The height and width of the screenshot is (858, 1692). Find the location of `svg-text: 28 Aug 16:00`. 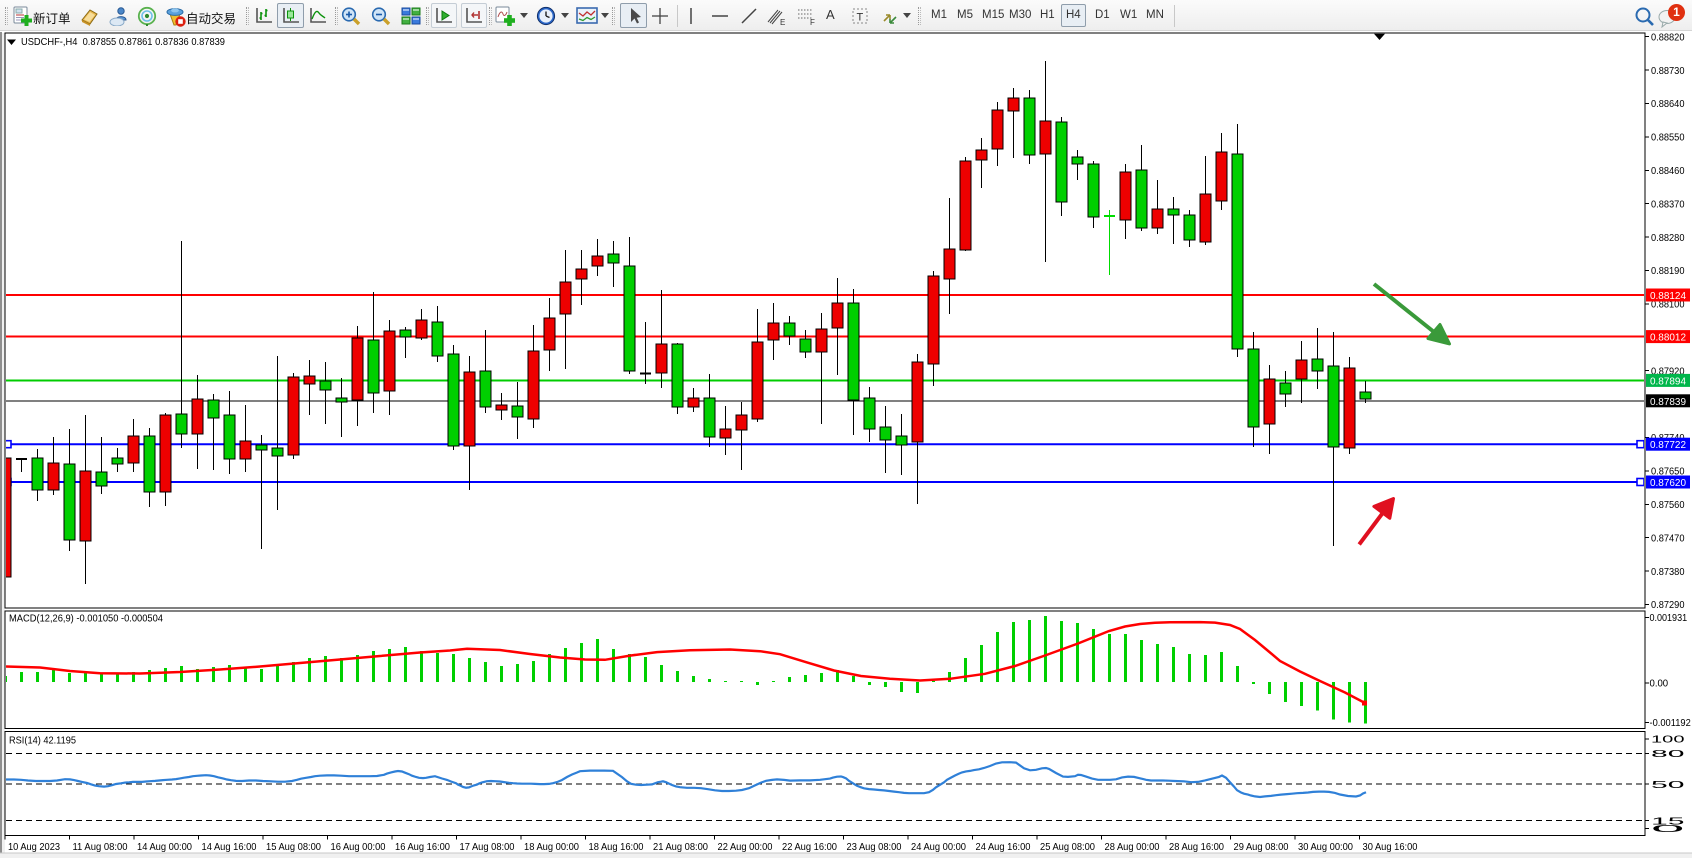

svg-text: 28 Aug 16:00 is located at coordinates (1196, 847).